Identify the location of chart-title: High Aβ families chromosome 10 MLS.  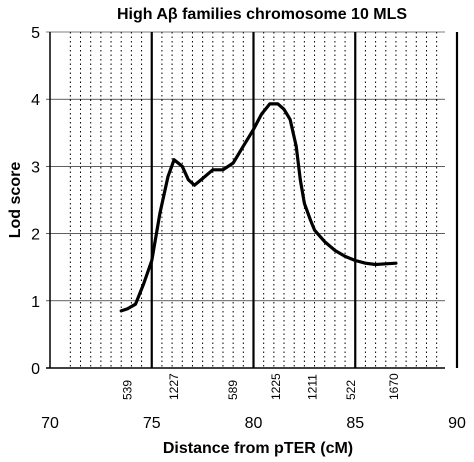
(262, 14).